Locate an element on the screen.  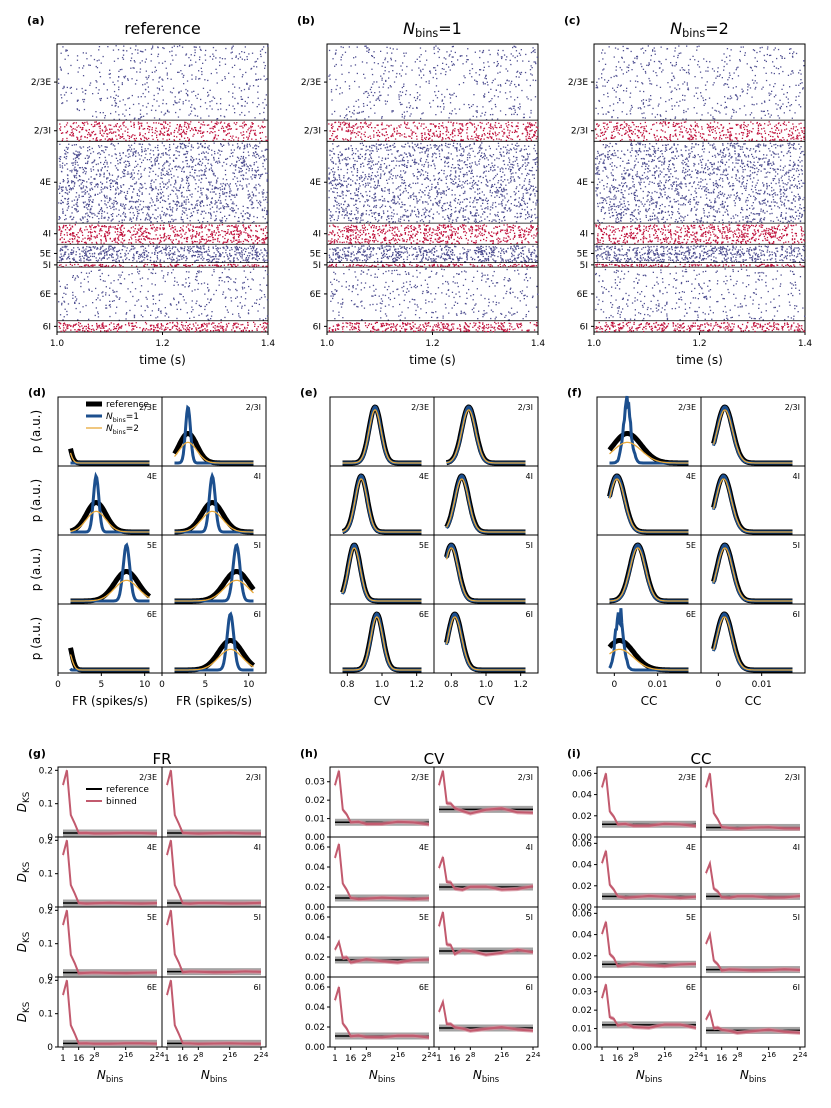
population-label: 5E is located at coordinates (46, 254).